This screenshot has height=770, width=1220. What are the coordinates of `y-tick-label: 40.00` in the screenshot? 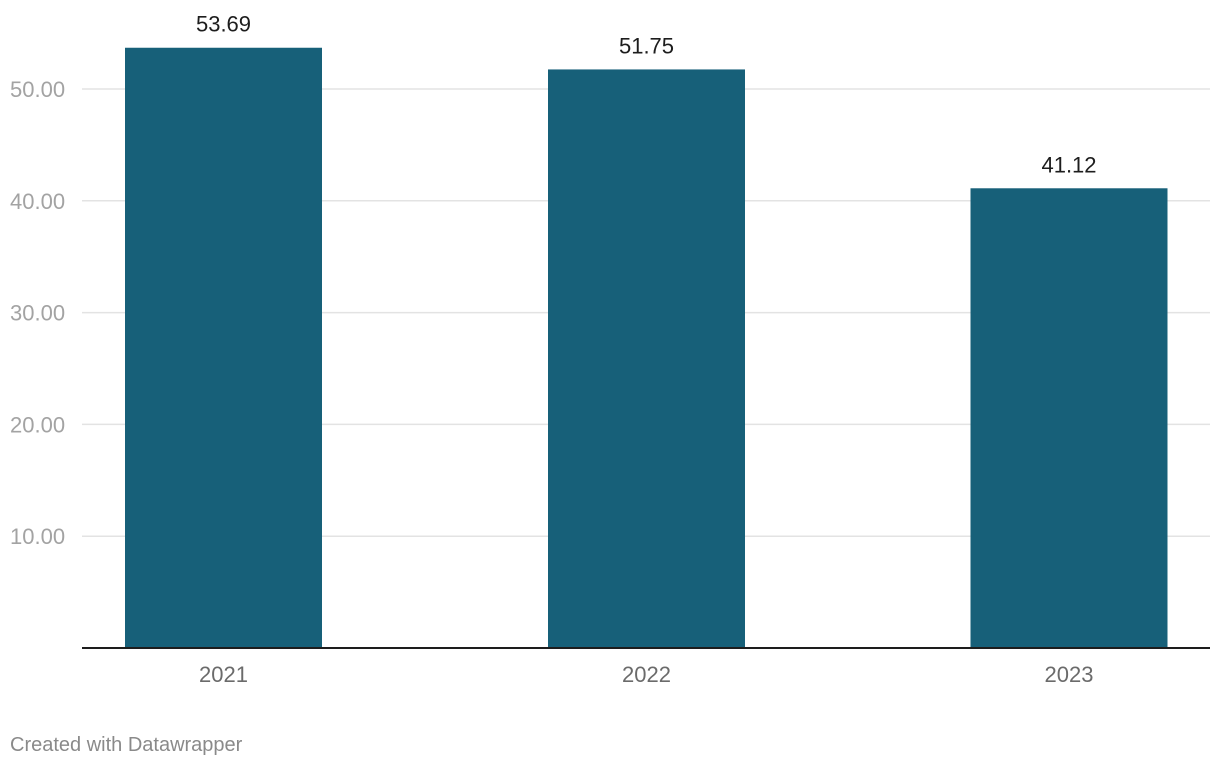 It's located at (37, 201).